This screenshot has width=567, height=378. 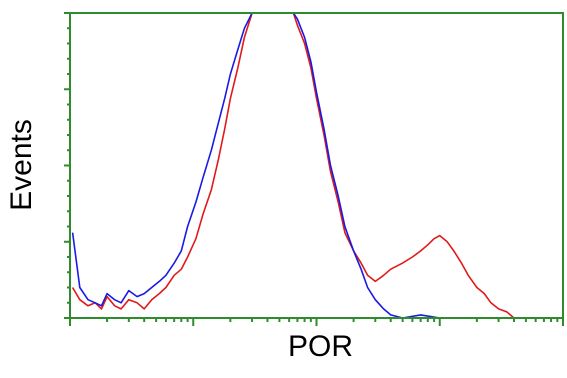 What do you see at coordinates (321, 346) in the screenshot?
I see `x-axis-title: POR` at bounding box center [321, 346].